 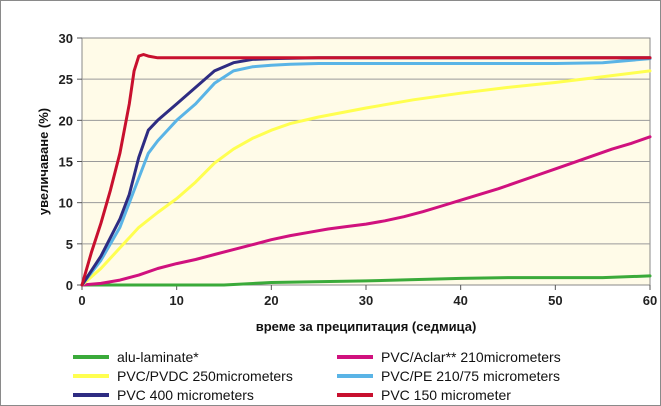 I want to click on legend-item: PVC/Aclar** 210micrometers, so click(x=482, y=357).